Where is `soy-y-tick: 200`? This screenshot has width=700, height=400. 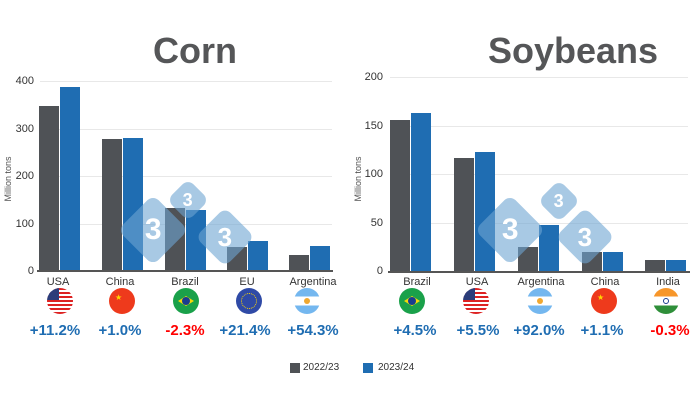 soy-y-tick: 200 is located at coordinates (373, 77).